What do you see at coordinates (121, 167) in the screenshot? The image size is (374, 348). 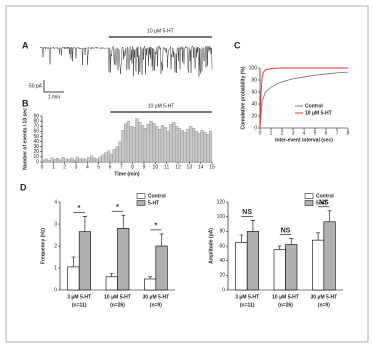 I see `x-tick-label: 7` at bounding box center [121, 167].